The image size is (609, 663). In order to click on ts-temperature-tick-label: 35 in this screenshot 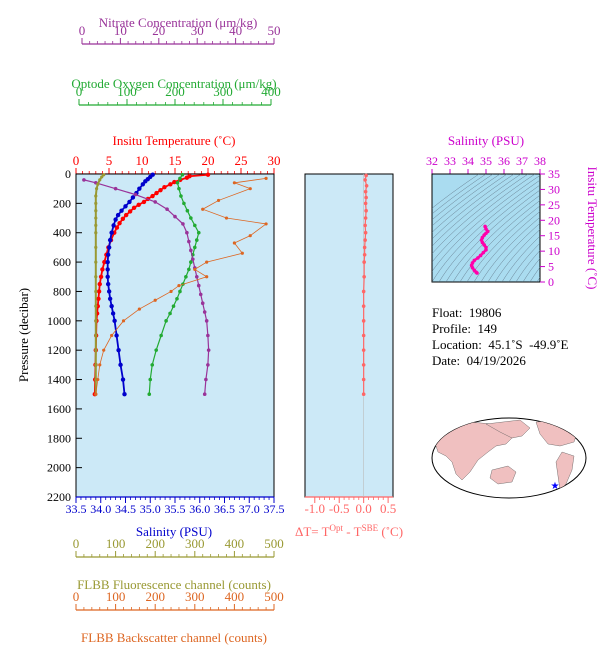, I will do `click(554, 174)`.